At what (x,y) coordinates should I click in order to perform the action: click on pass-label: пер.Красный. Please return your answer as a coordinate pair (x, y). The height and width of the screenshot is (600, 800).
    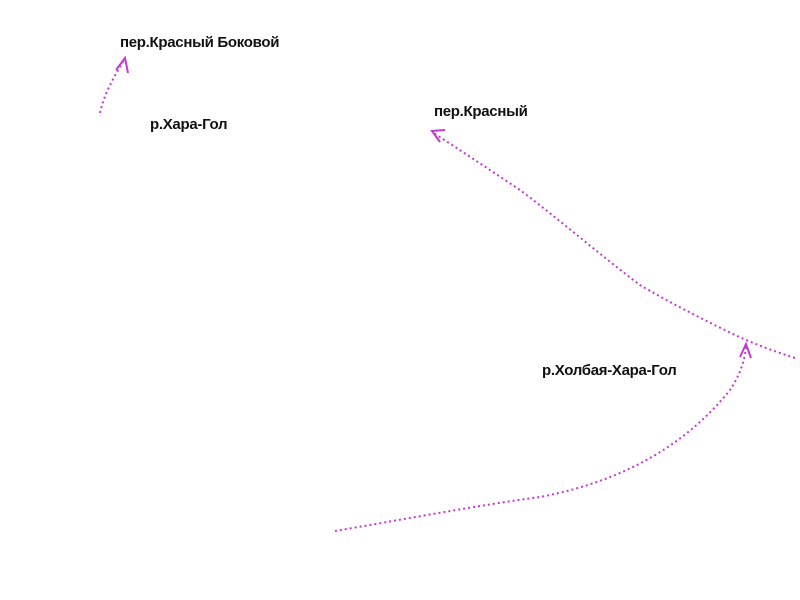
    Looking at the image, I should click on (481, 111).